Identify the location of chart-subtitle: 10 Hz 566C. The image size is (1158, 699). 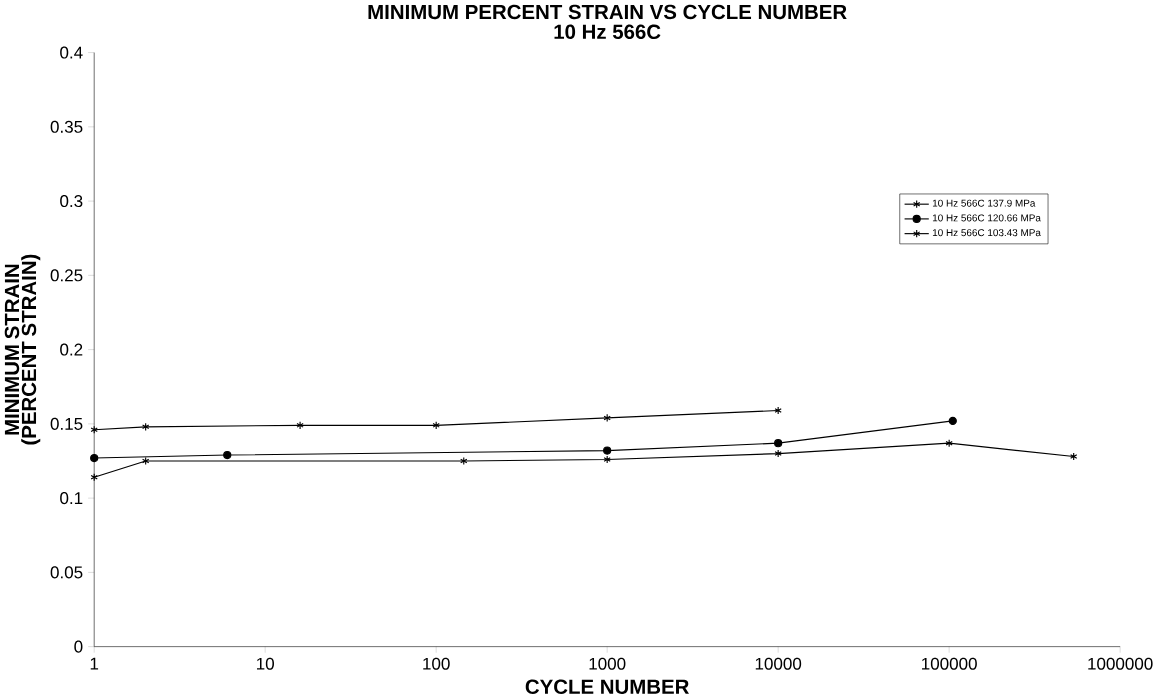
(607, 32).